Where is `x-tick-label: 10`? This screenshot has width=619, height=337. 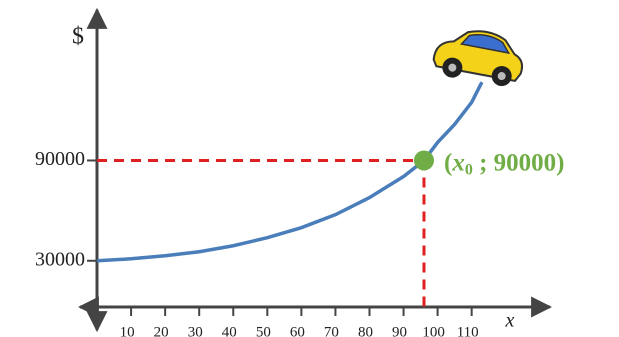
x-tick-label: 10 is located at coordinates (127, 330).